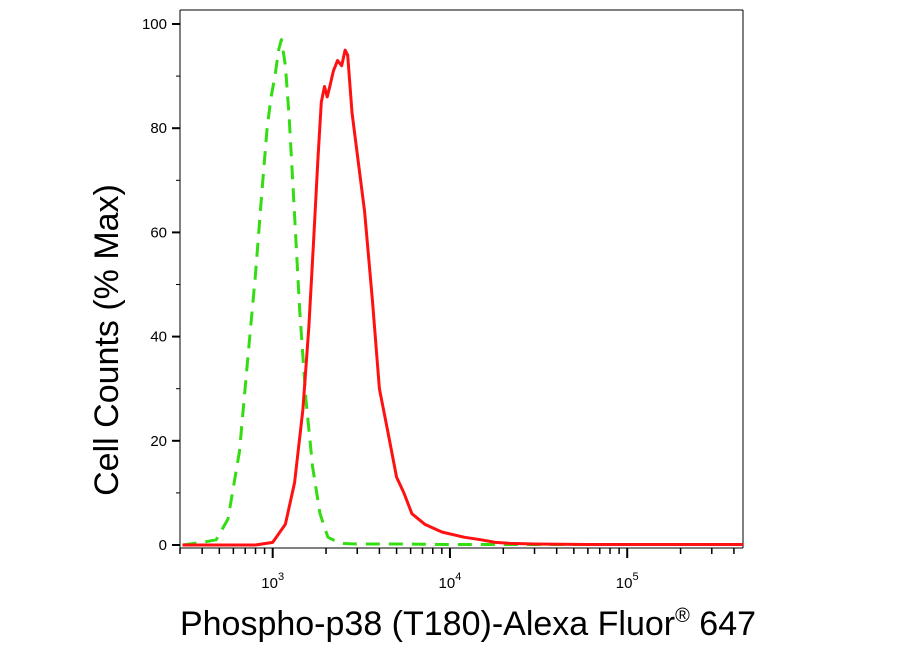  I want to click on x-axis-title-suffix: 647, so click(723, 624).